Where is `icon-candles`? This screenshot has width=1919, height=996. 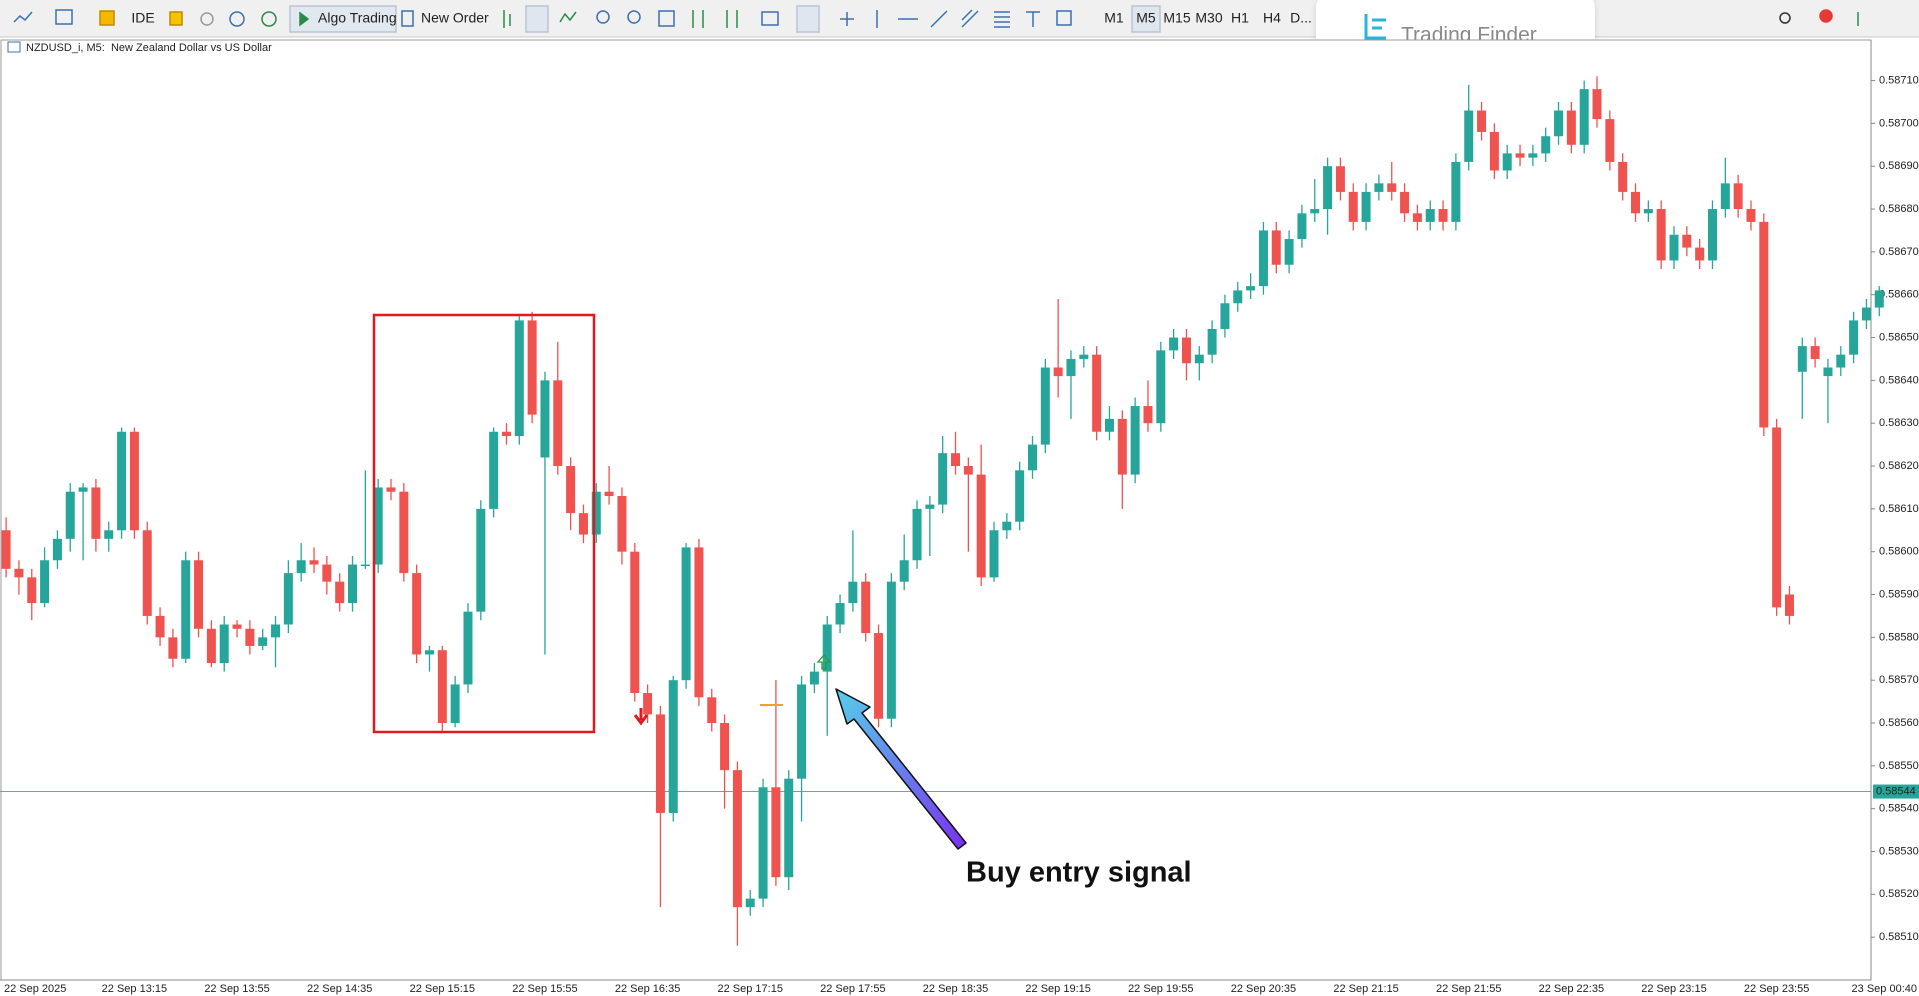
icon-candles is located at coordinates (537, 19).